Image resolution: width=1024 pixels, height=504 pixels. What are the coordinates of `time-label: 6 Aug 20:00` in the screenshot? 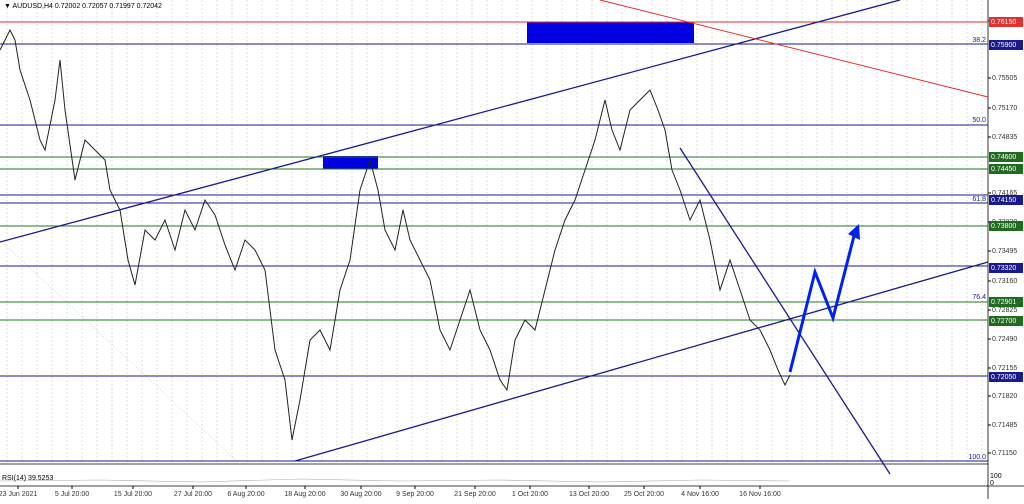 It's located at (245, 494).